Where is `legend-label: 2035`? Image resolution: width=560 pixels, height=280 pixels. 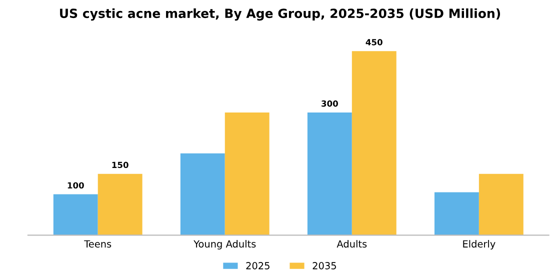
legend-label: 2035 is located at coordinates (324, 266).